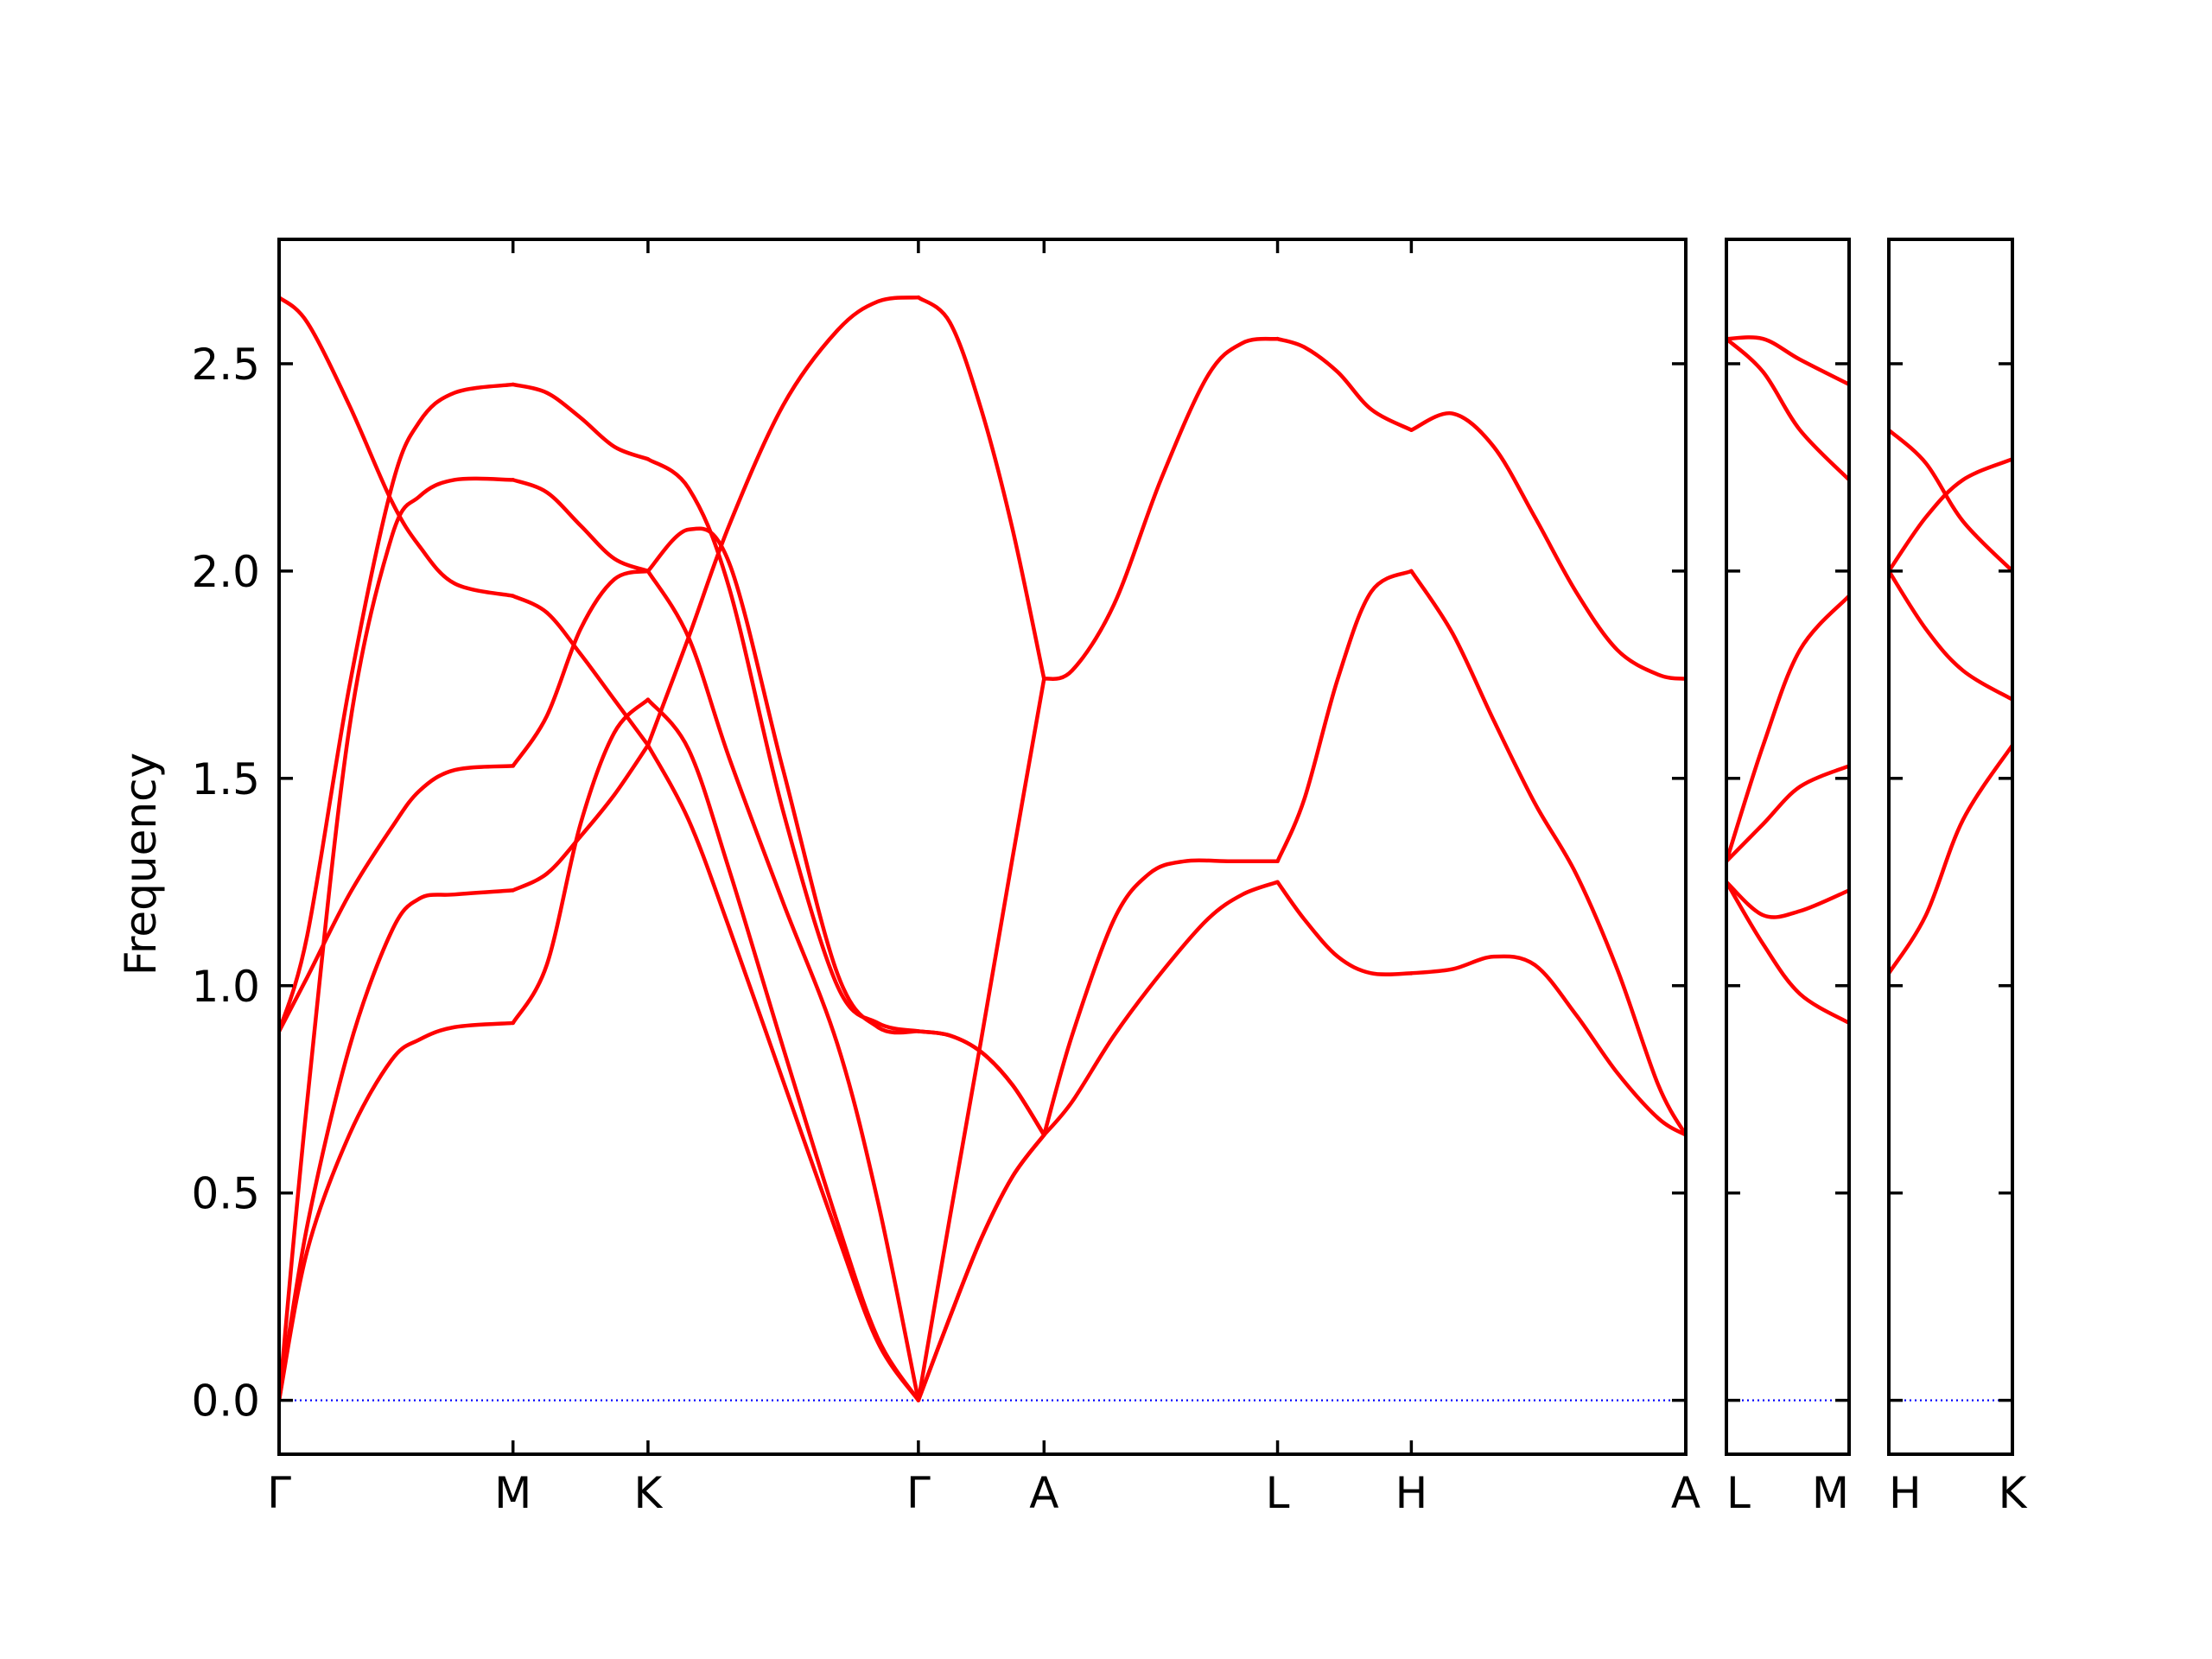 The width and height of the screenshot is (2212, 1659). I want to click on y-tick-label: 2.0, so click(225, 572).